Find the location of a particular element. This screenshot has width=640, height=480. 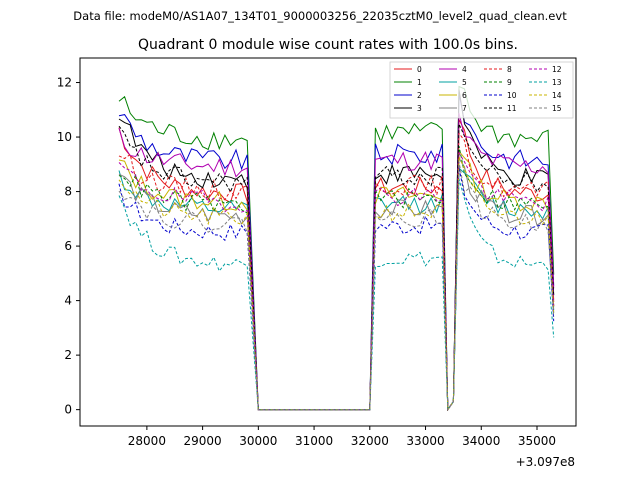

x-tick-label: 32000 is located at coordinates (370, 441).